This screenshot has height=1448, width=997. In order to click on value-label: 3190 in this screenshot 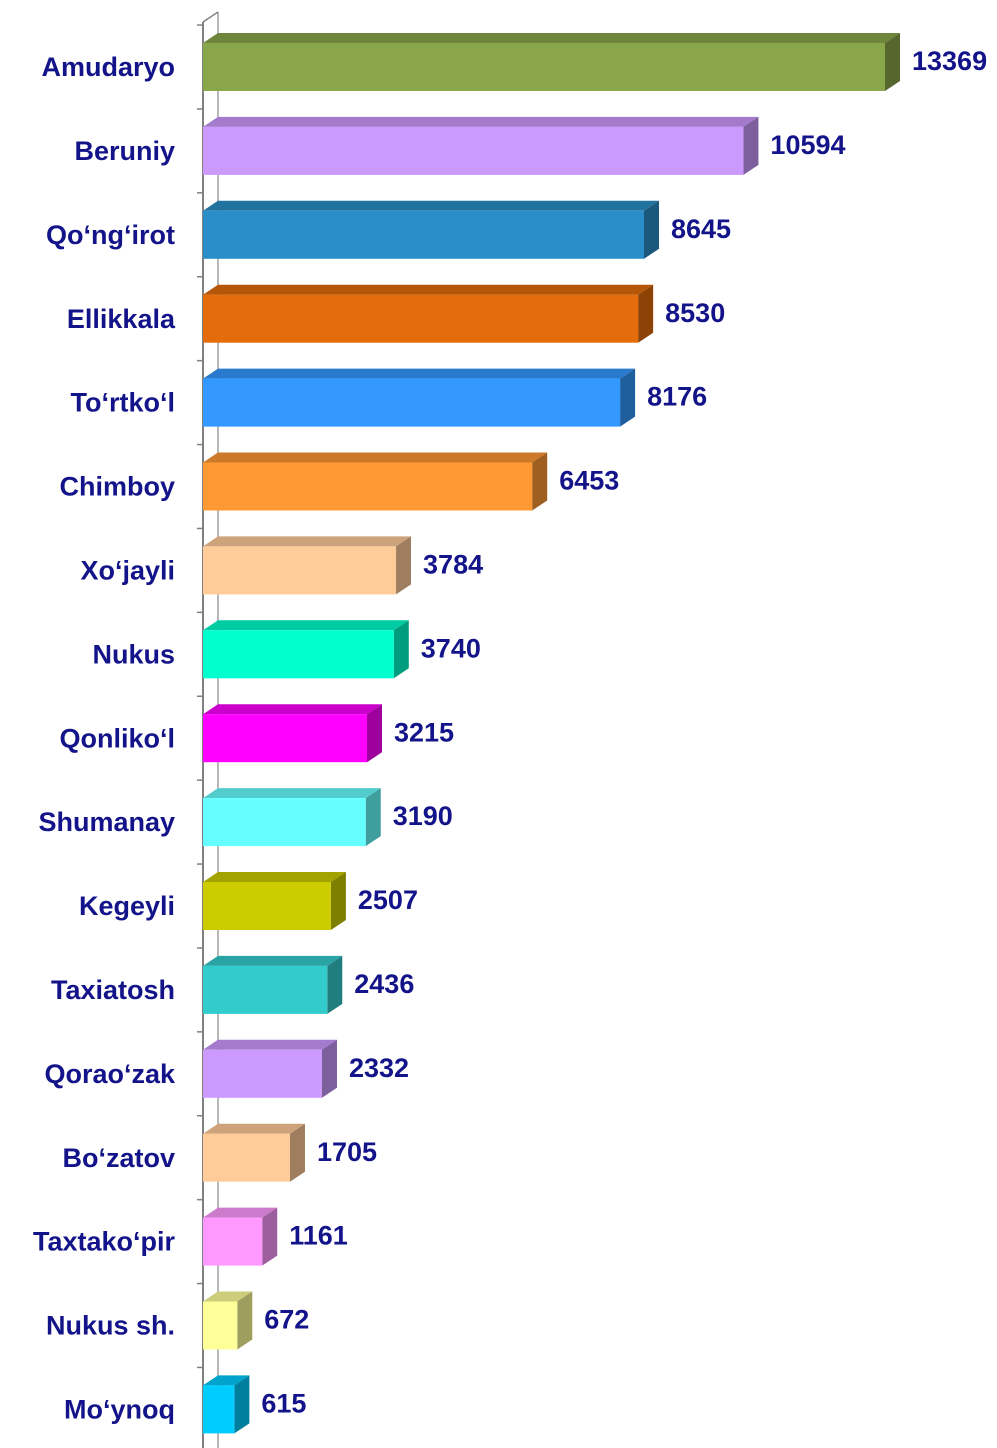, I will do `click(423, 816)`.